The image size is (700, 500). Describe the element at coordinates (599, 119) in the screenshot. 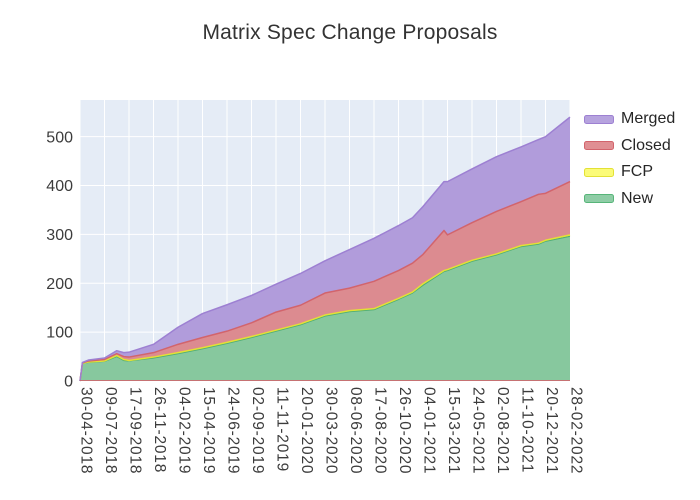

I see `merged-swatch-icon` at that location.